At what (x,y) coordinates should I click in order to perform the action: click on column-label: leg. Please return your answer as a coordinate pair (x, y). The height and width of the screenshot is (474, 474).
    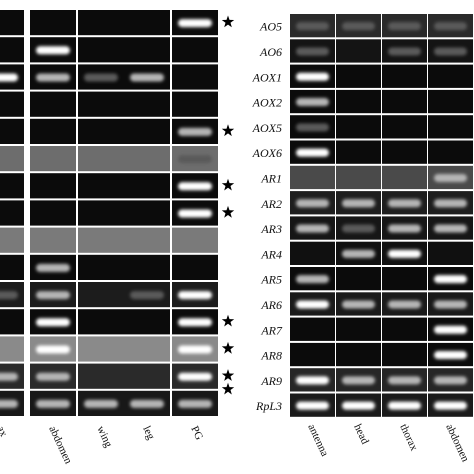
    Looking at the image, I should click on (148, 433).